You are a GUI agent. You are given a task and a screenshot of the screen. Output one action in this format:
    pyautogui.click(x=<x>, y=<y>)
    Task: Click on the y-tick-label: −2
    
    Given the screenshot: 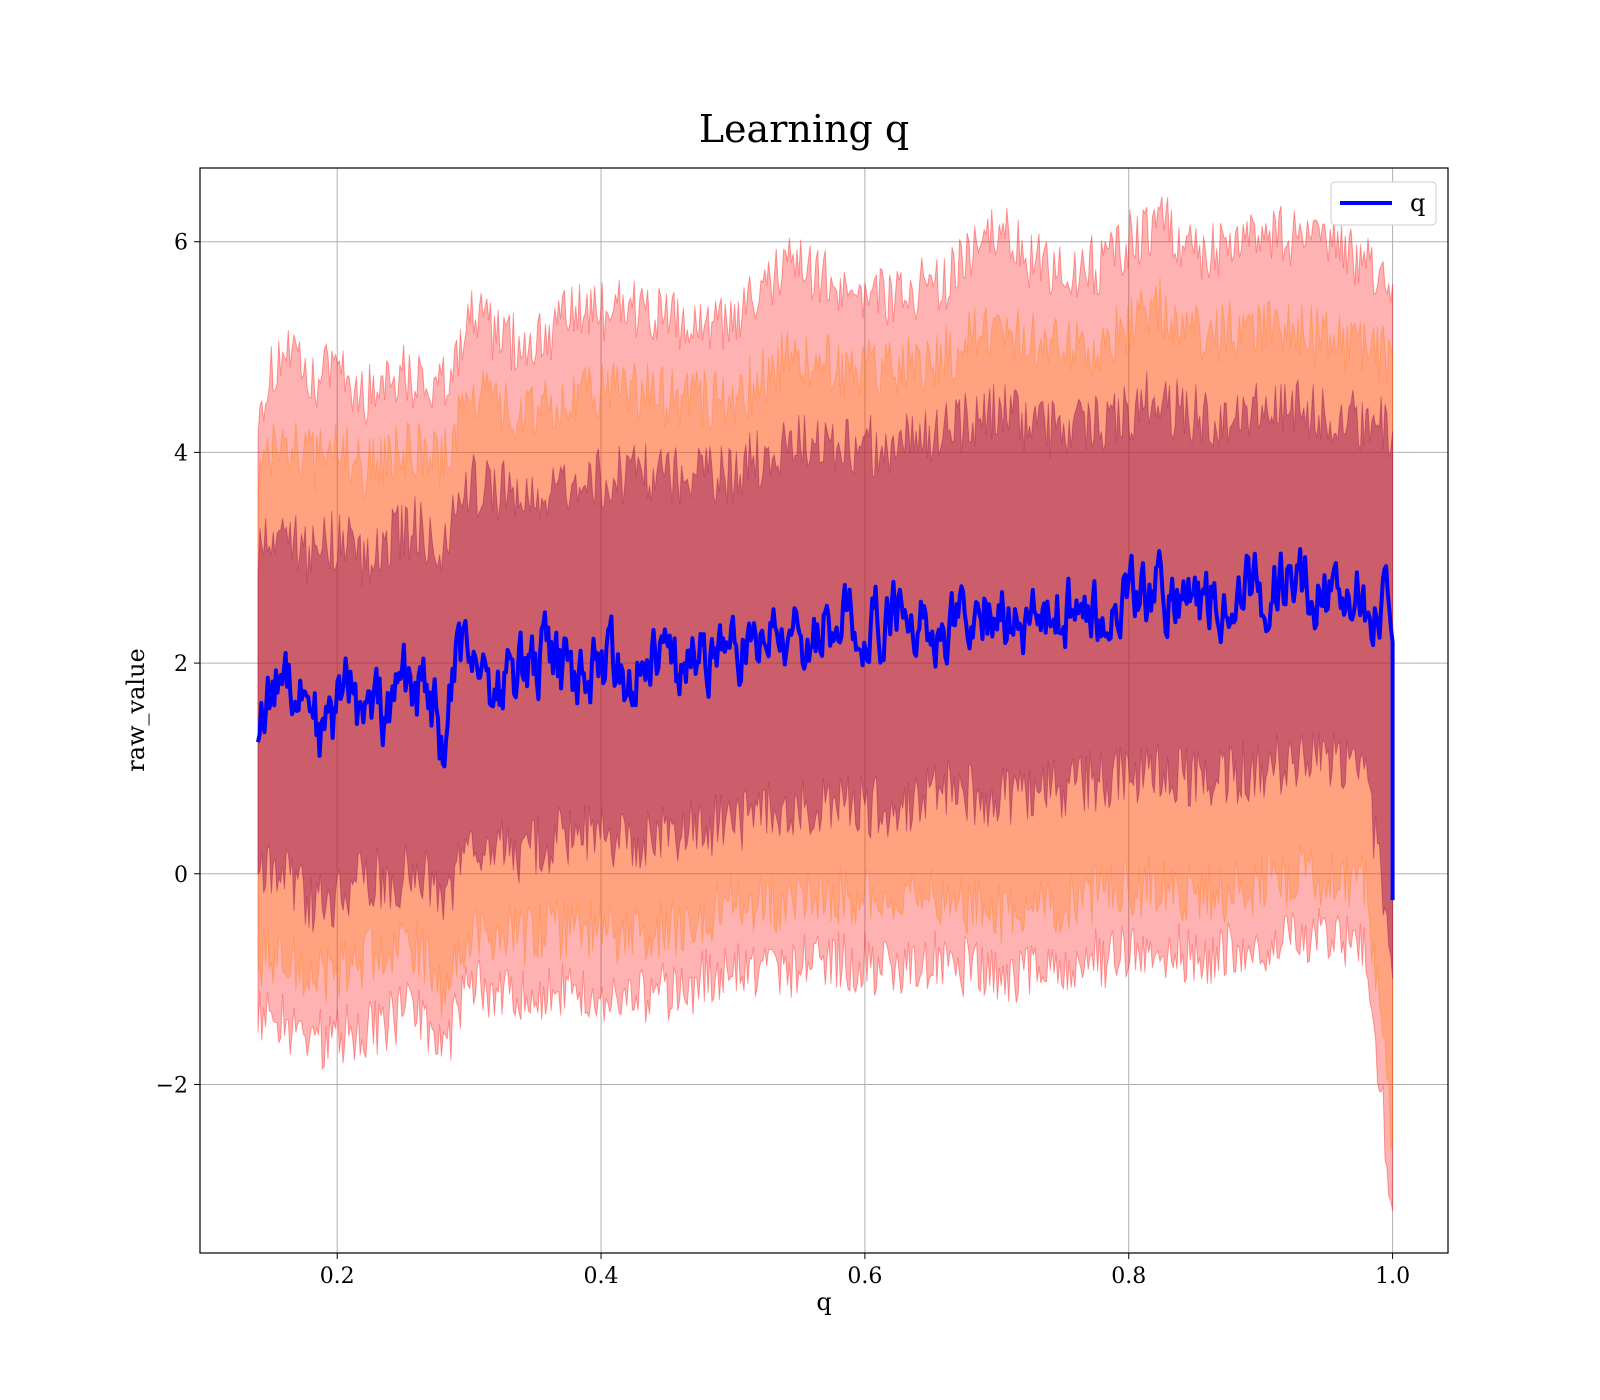 What is the action you would take?
    pyautogui.click(x=172, y=1085)
    